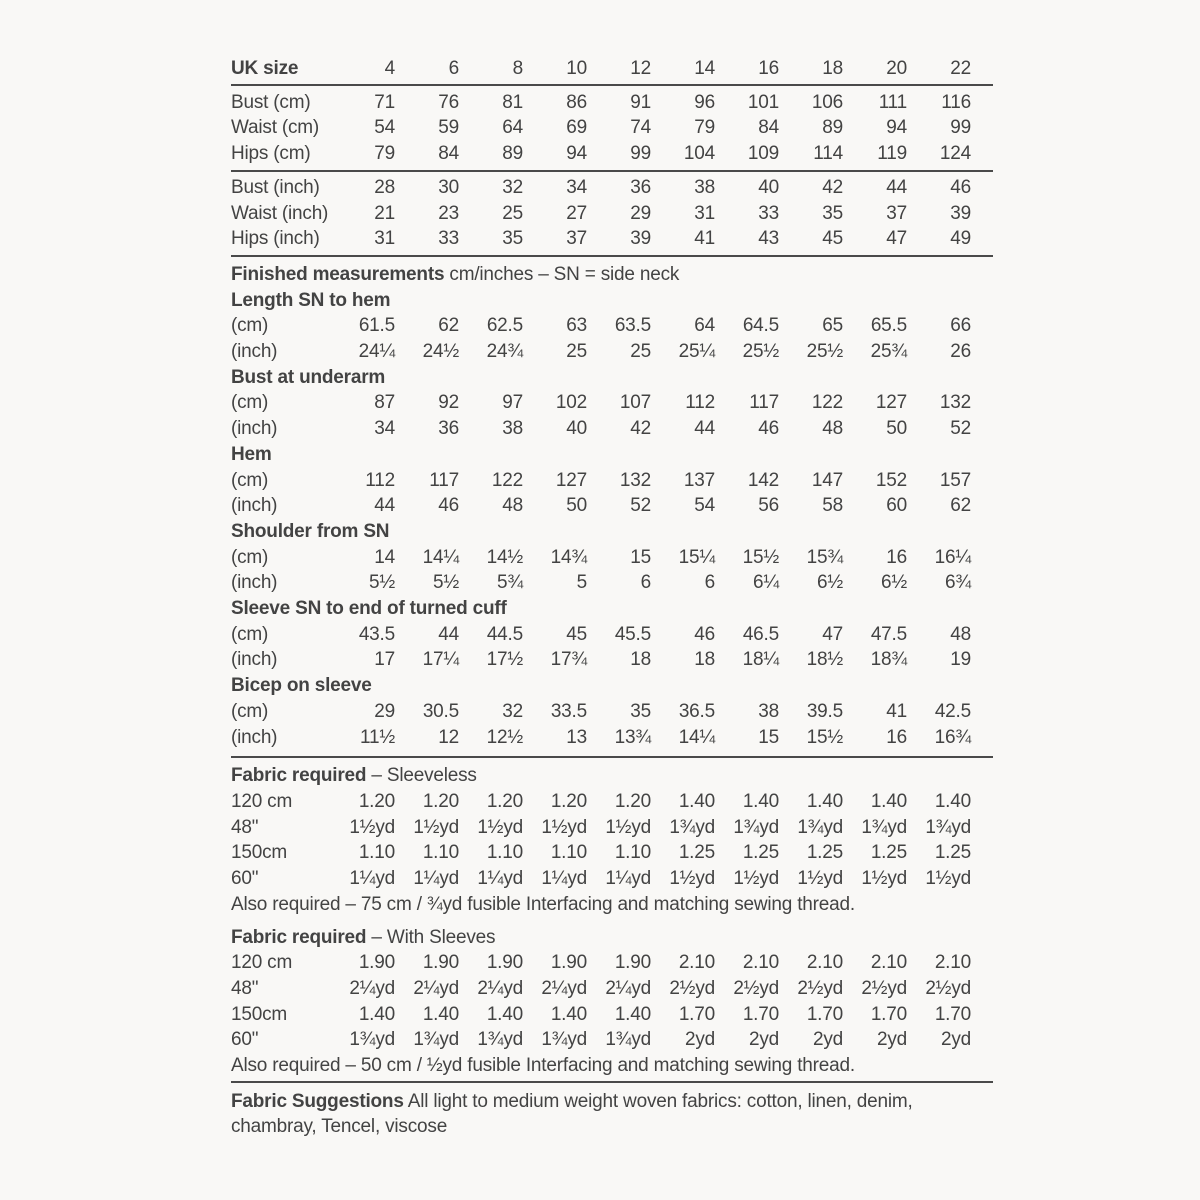 This screenshot has width=1200, height=1200. I want to click on value-cell: 50, so click(896, 429).